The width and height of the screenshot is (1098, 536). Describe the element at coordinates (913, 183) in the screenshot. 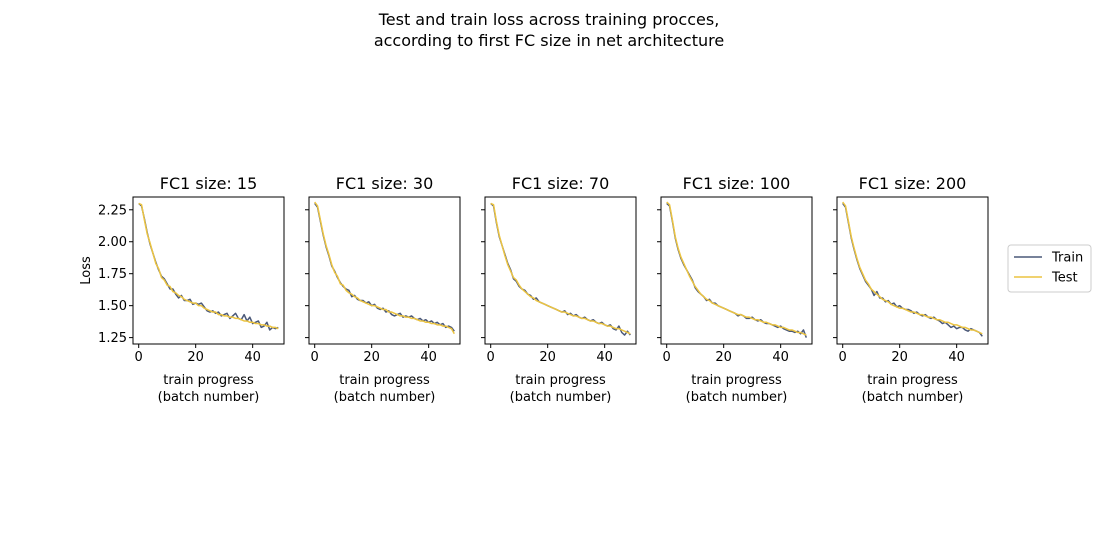

I see `subplot-title: FC1 size: 200` at that location.